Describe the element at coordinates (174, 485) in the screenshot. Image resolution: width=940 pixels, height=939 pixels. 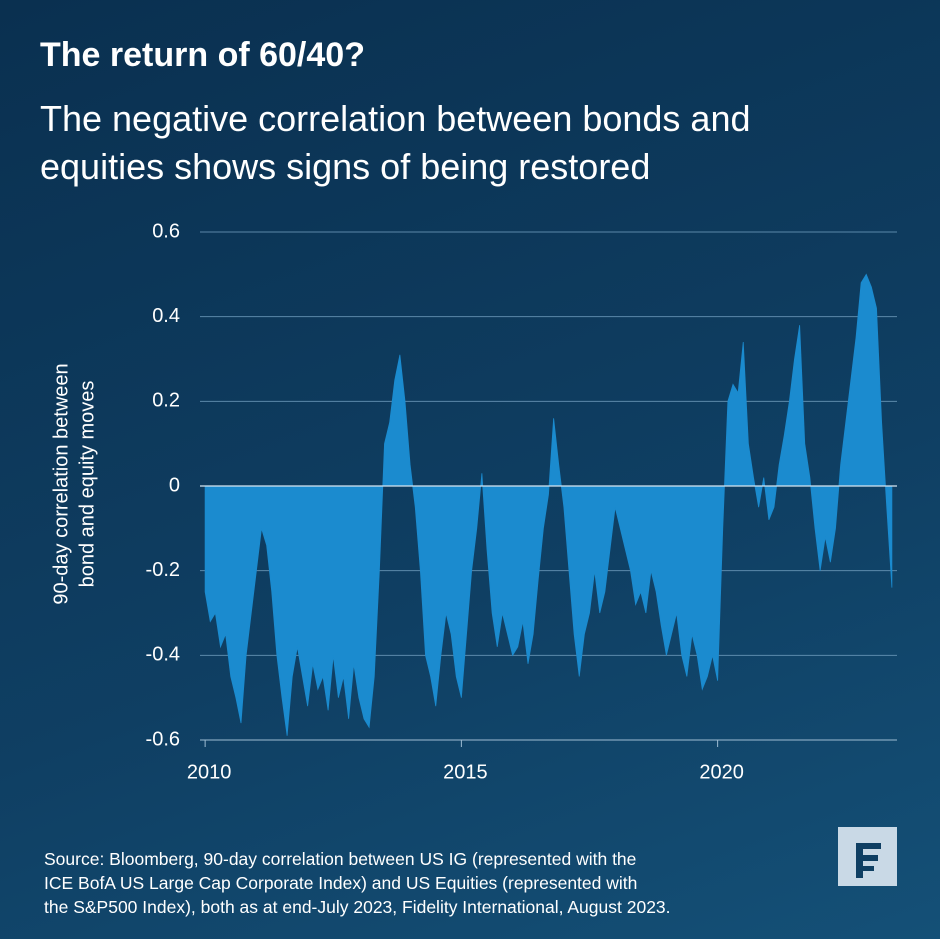
I see `y-tick-label: 0` at that location.